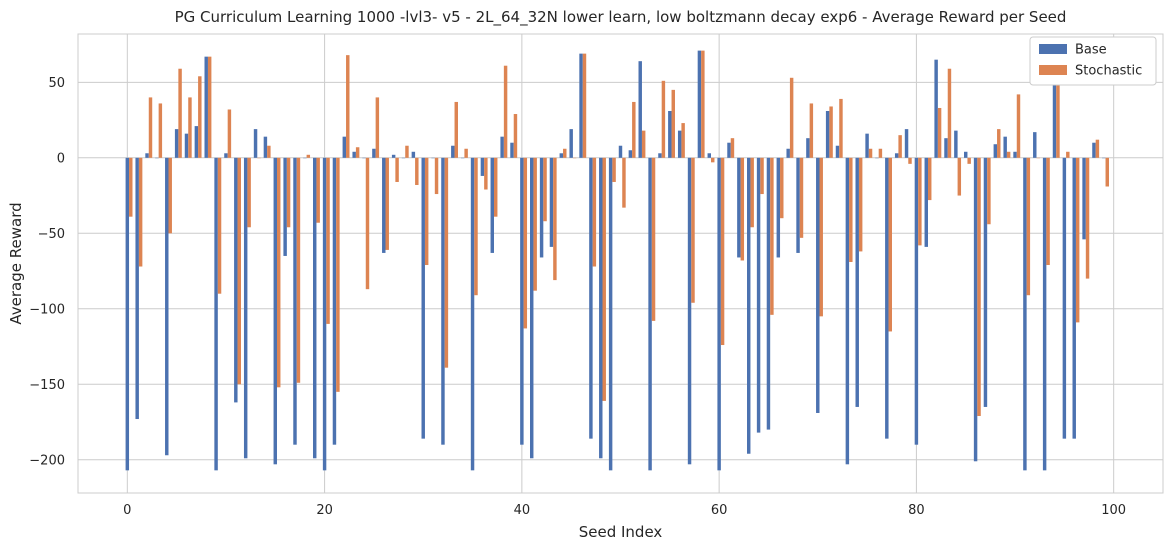 The width and height of the screenshot is (1173, 554). Describe the element at coordinates (1091, 50) in the screenshot. I see `legend-label-base: Base` at that location.